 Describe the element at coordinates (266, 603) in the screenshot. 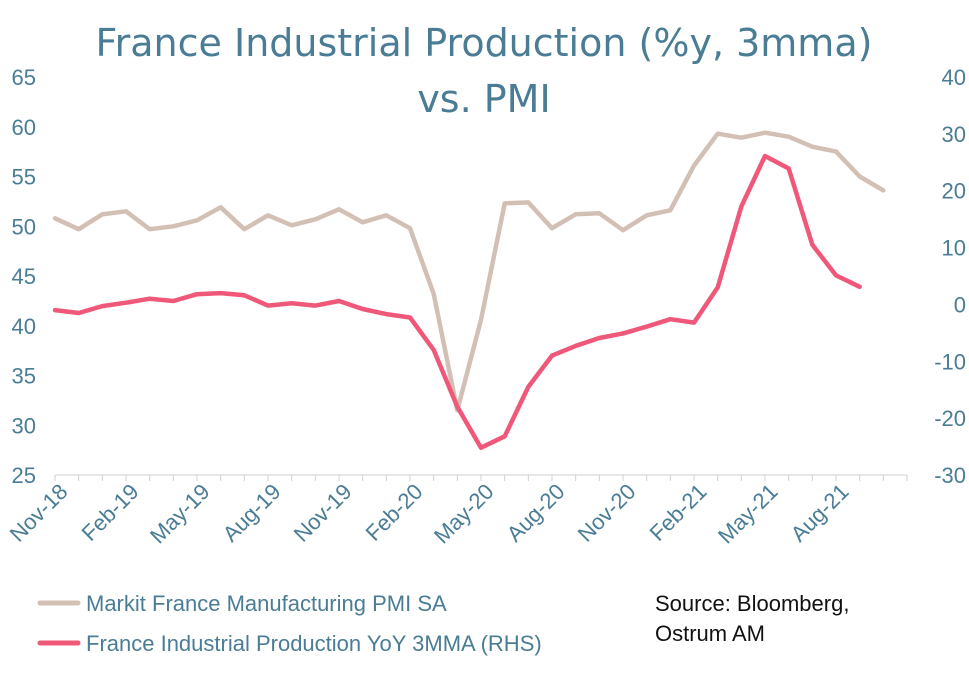

I see `legend-label-pmi: Markit France Manufacturing PMI SA` at that location.